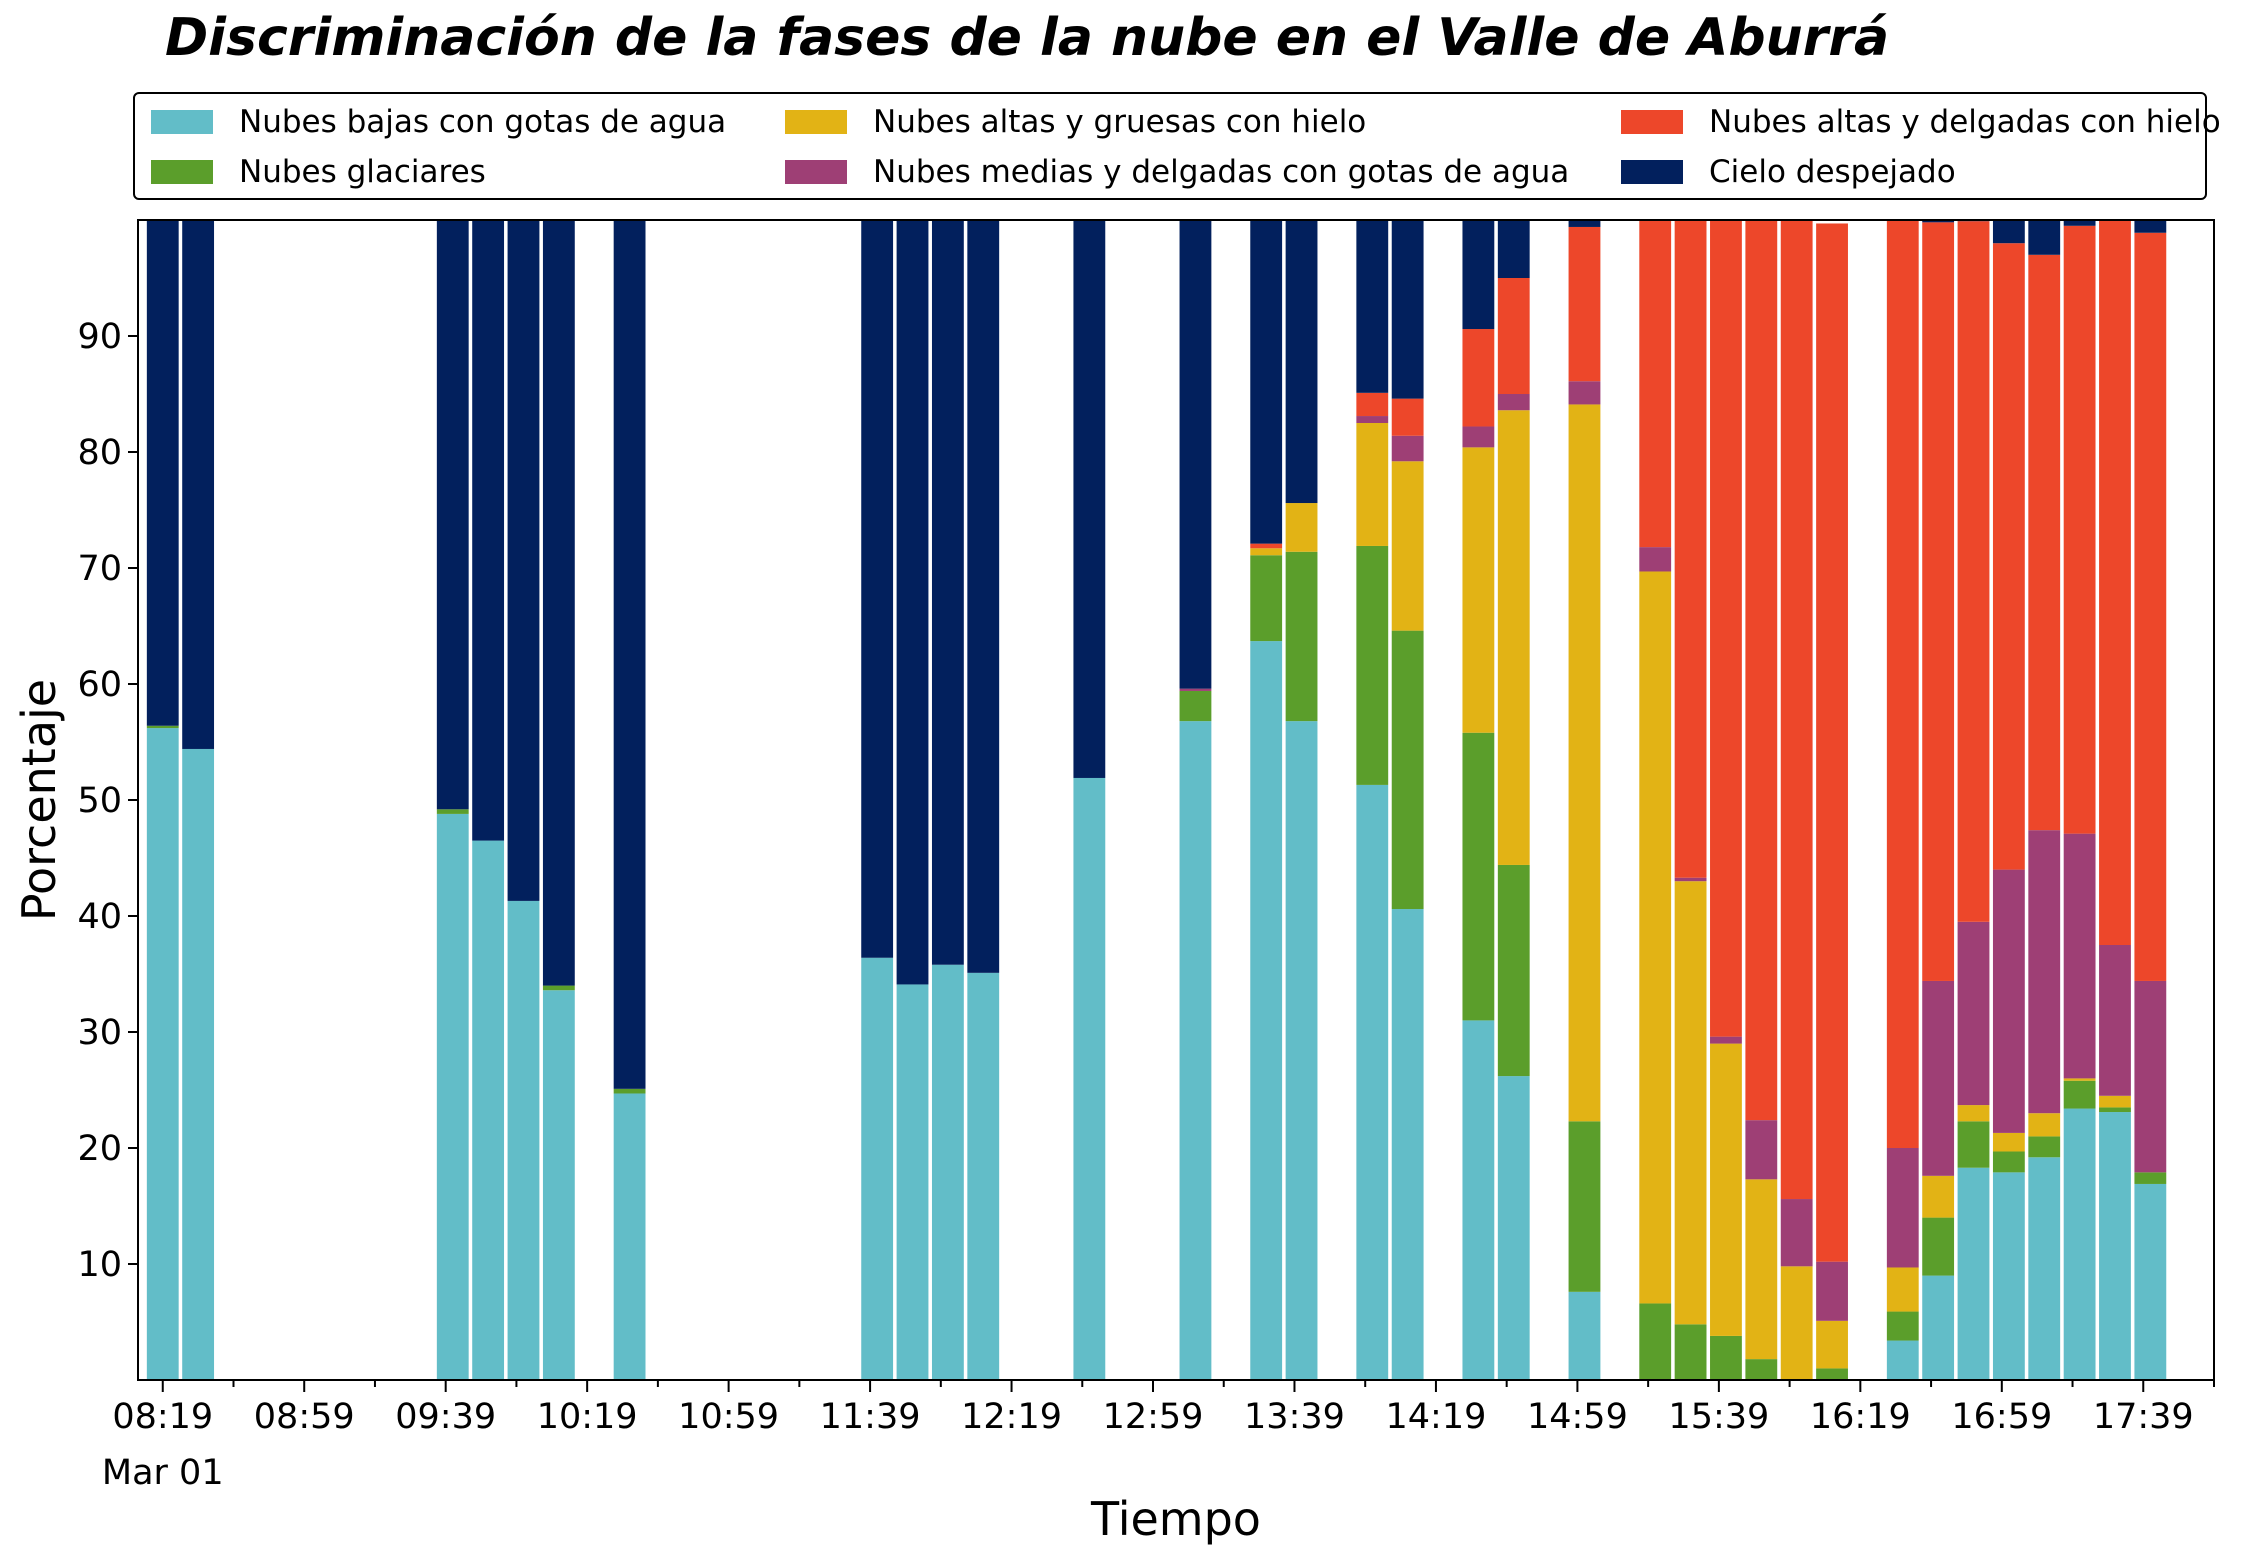 This screenshot has height=1559, width=2244. What do you see at coordinates (1788, 172) in the screenshot?
I see `legend-item: Cielo despejado` at bounding box center [1788, 172].